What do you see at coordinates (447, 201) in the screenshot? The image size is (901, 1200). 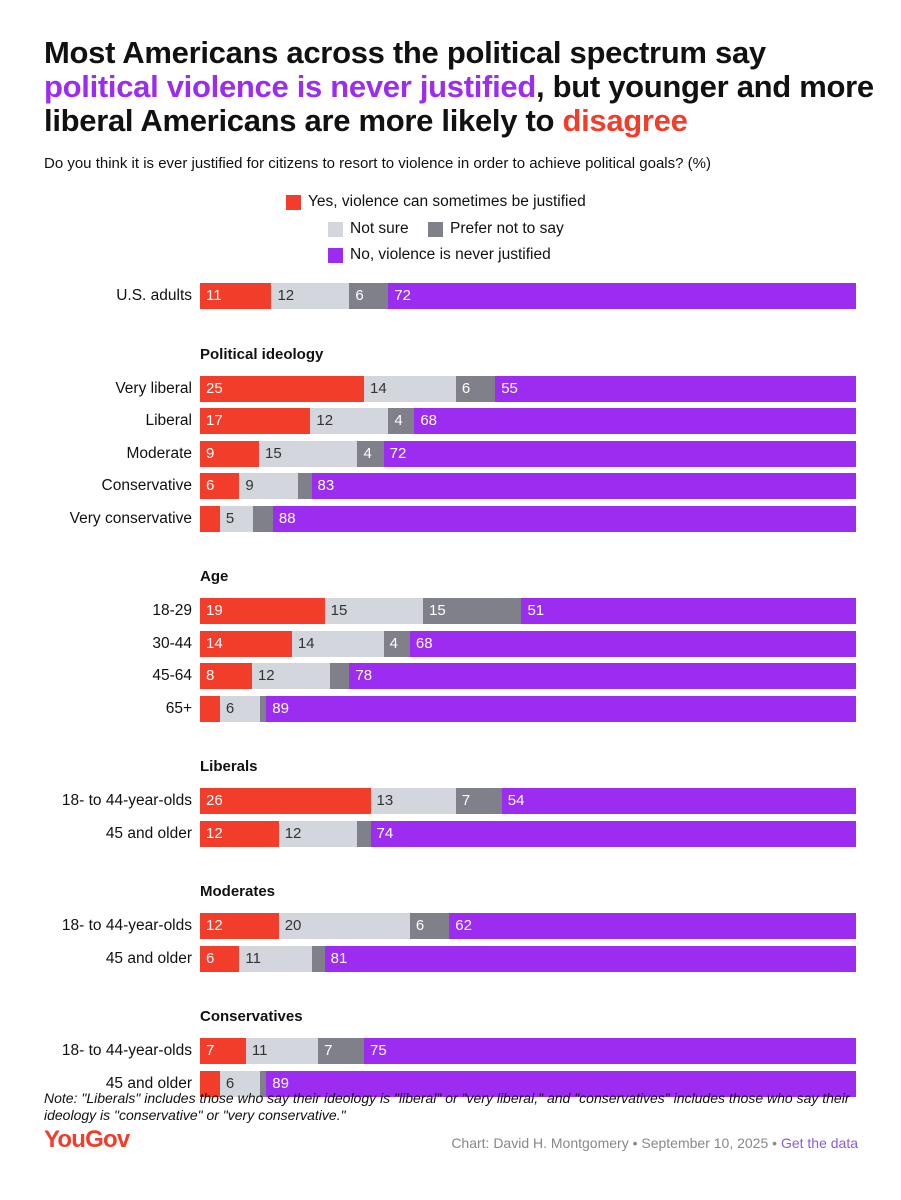 I see `legend-label-yes: Yes, violence can sometimes be justified` at bounding box center [447, 201].